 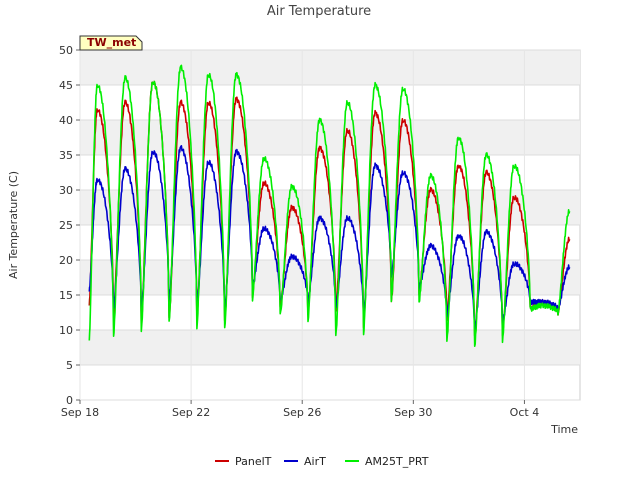 What do you see at coordinates (319, 11) in the screenshot?
I see `chart-title: Air Temperature` at bounding box center [319, 11].